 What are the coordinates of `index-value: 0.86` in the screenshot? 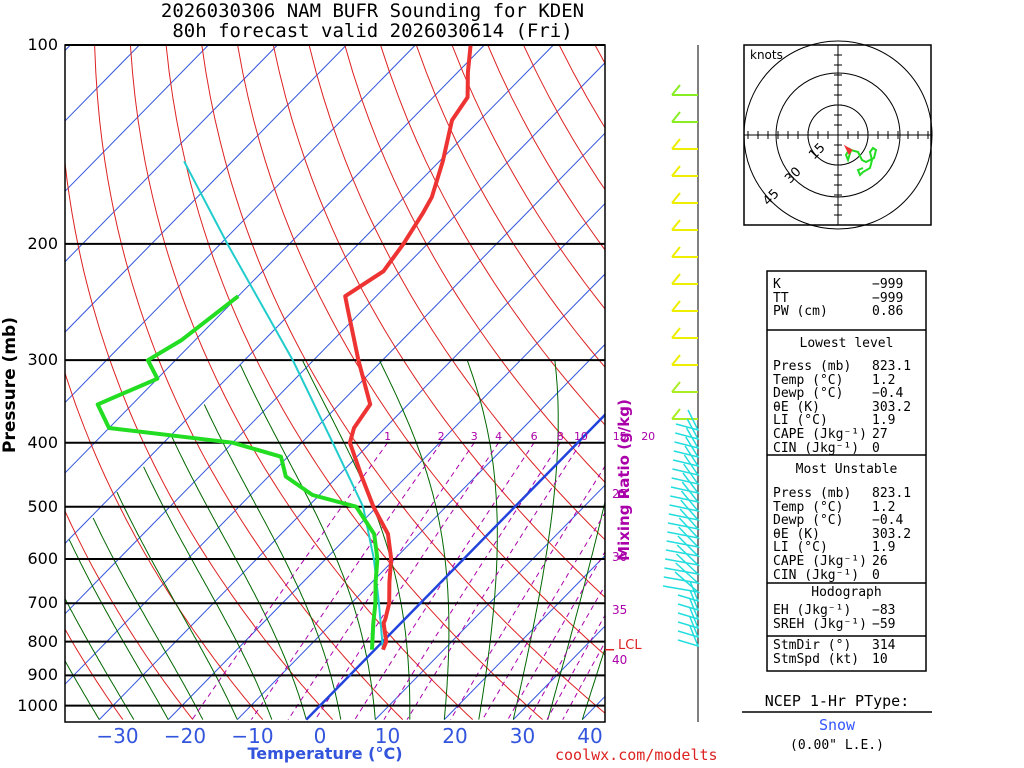 It's located at (888, 311).